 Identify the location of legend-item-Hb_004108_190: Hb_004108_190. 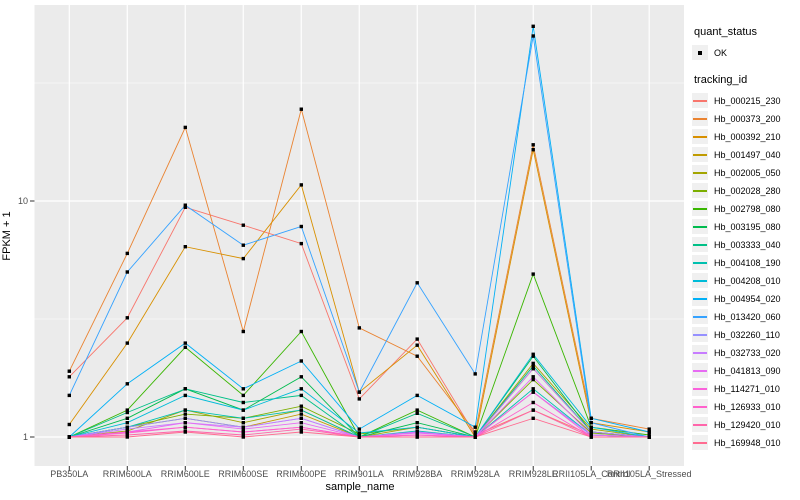
(746, 262).